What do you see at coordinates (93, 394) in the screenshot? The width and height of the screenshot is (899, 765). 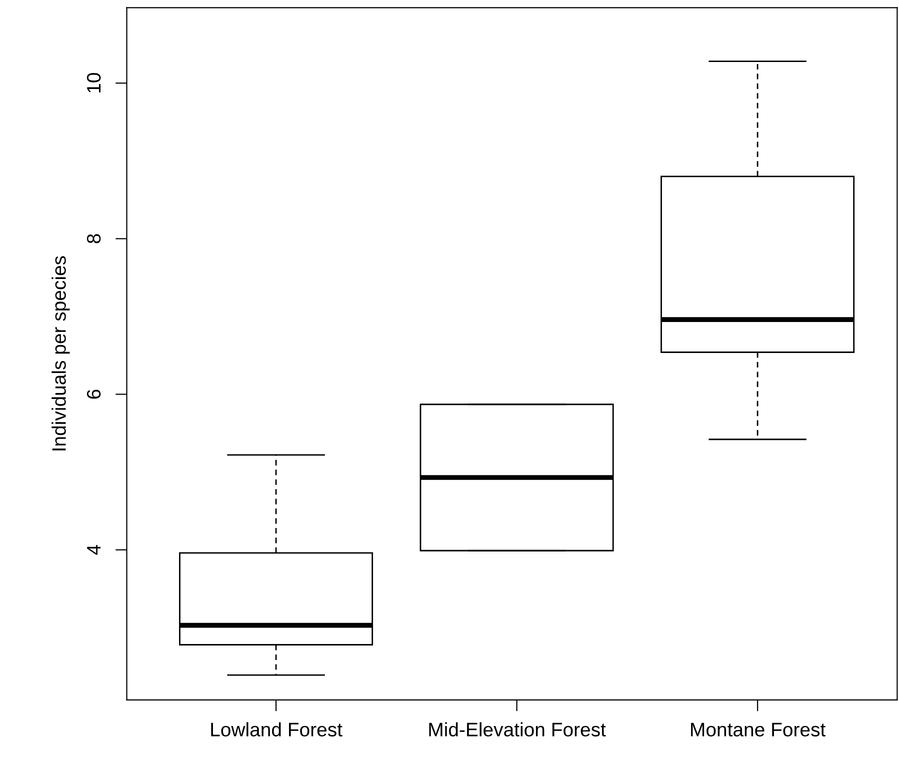 I see `y-tick-label: 6` at bounding box center [93, 394].